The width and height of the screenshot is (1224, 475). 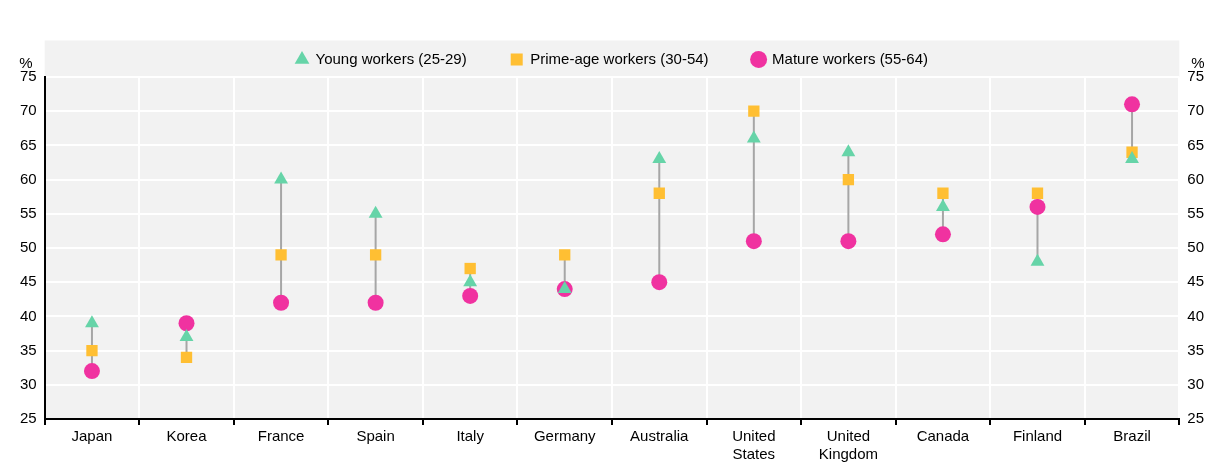 I want to click on y2-tick-label: 40, so click(x=1195, y=315).